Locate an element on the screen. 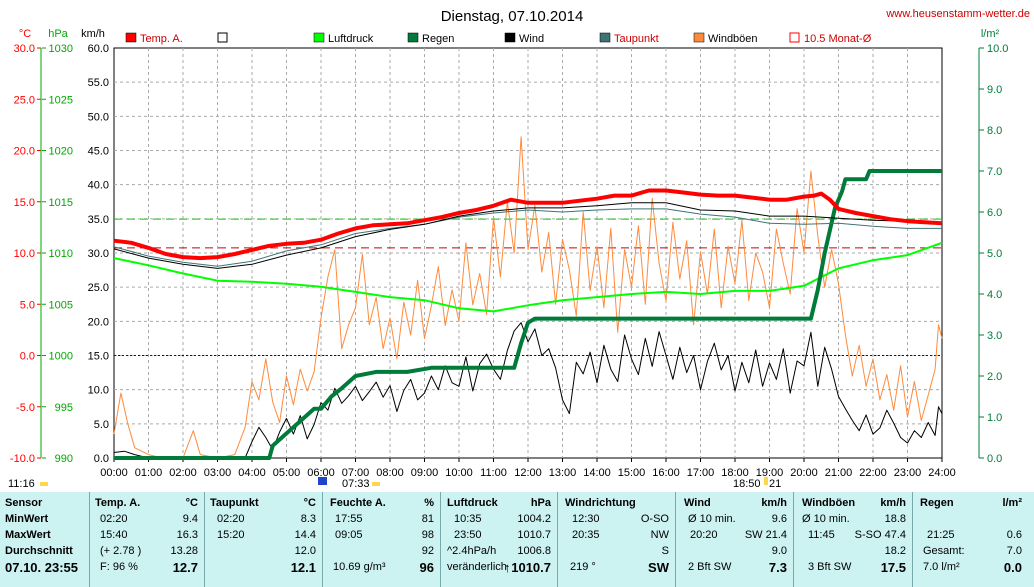 The width and height of the screenshot is (1034, 587). wdir-now-value: SW is located at coordinates (658, 567).